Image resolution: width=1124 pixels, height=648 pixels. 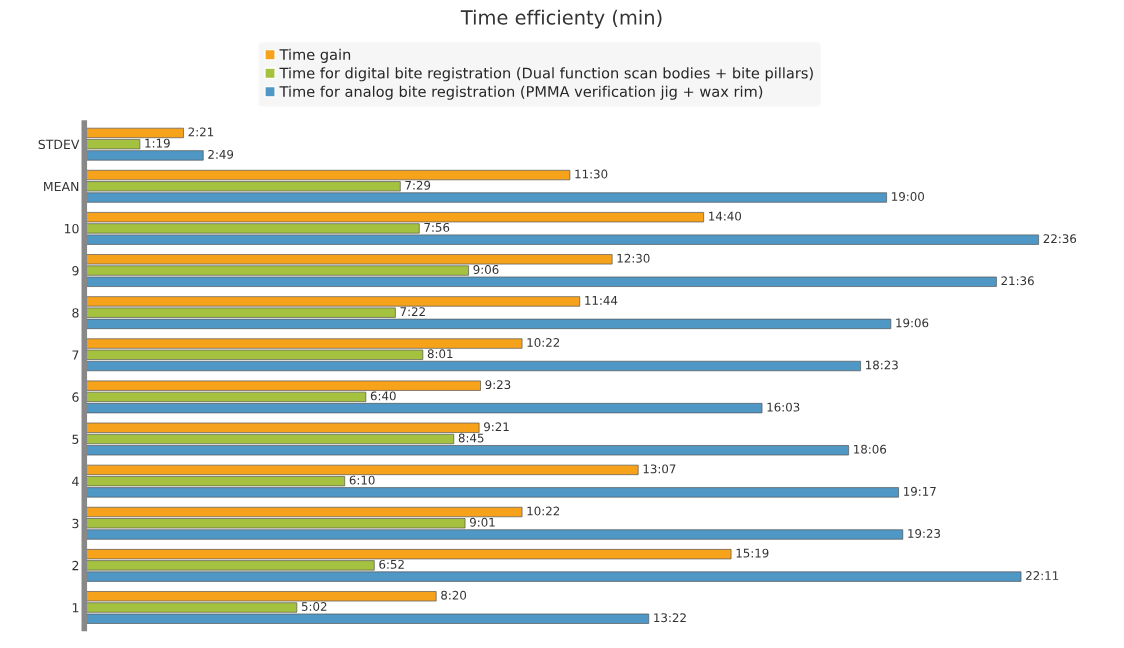 I want to click on data-label: 2:49, so click(x=221, y=154).